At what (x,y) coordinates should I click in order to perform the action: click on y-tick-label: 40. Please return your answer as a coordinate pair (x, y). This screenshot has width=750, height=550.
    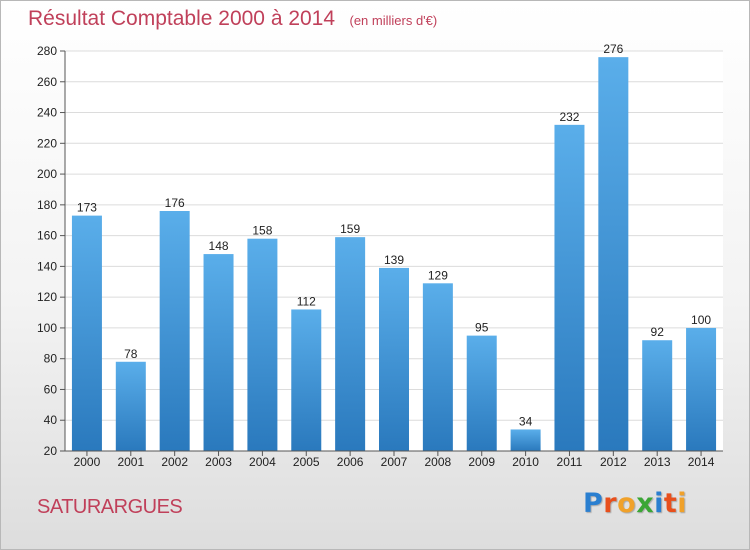
    Looking at the image, I should click on (51, 420).